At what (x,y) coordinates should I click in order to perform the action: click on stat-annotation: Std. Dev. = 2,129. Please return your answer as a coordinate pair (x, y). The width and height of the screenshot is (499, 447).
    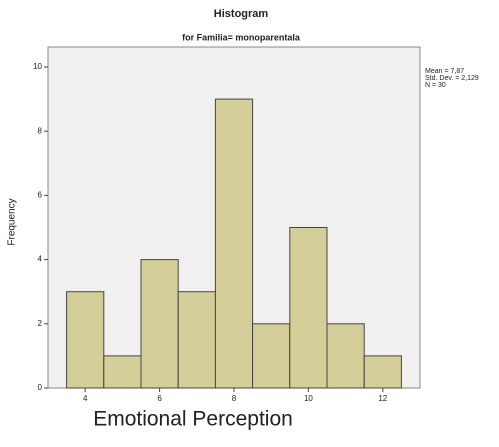
    Looking at the image, I should click on (452, 78).